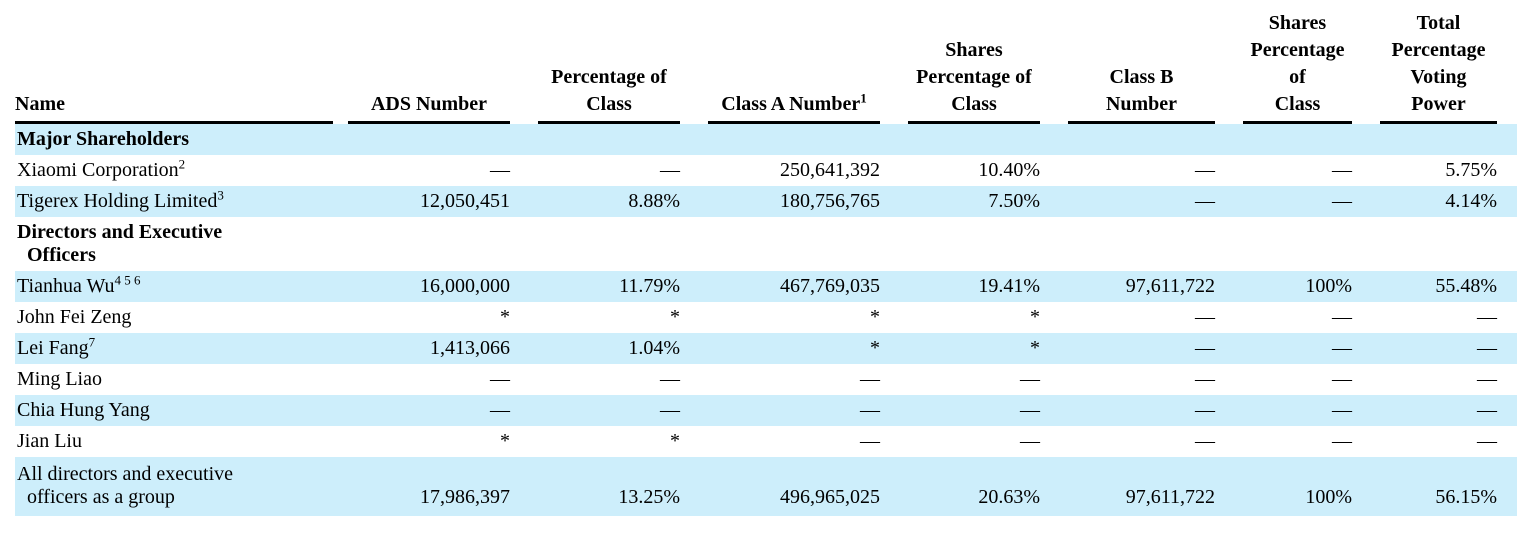  Describe the element at coordinates (435, 67) in the screenshot. I see `column-header: ADS Number` at that location.